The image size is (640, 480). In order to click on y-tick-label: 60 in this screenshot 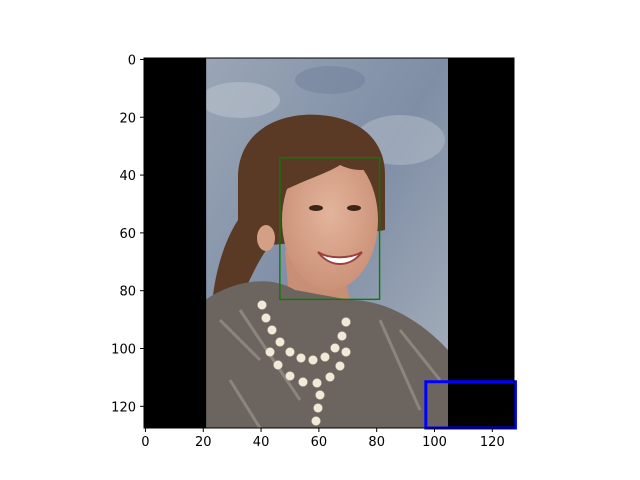, I will do `click(127, 234)`.